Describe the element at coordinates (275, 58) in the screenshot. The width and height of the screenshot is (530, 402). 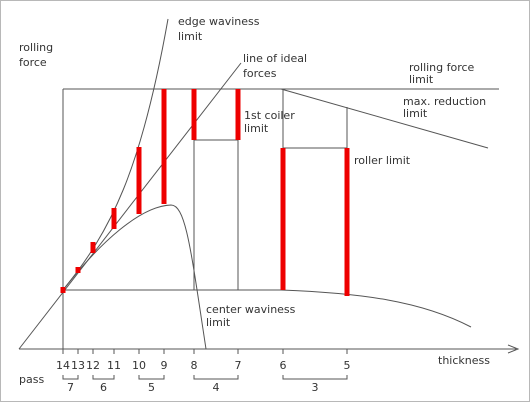
I see `label: line of ideal` at that location.